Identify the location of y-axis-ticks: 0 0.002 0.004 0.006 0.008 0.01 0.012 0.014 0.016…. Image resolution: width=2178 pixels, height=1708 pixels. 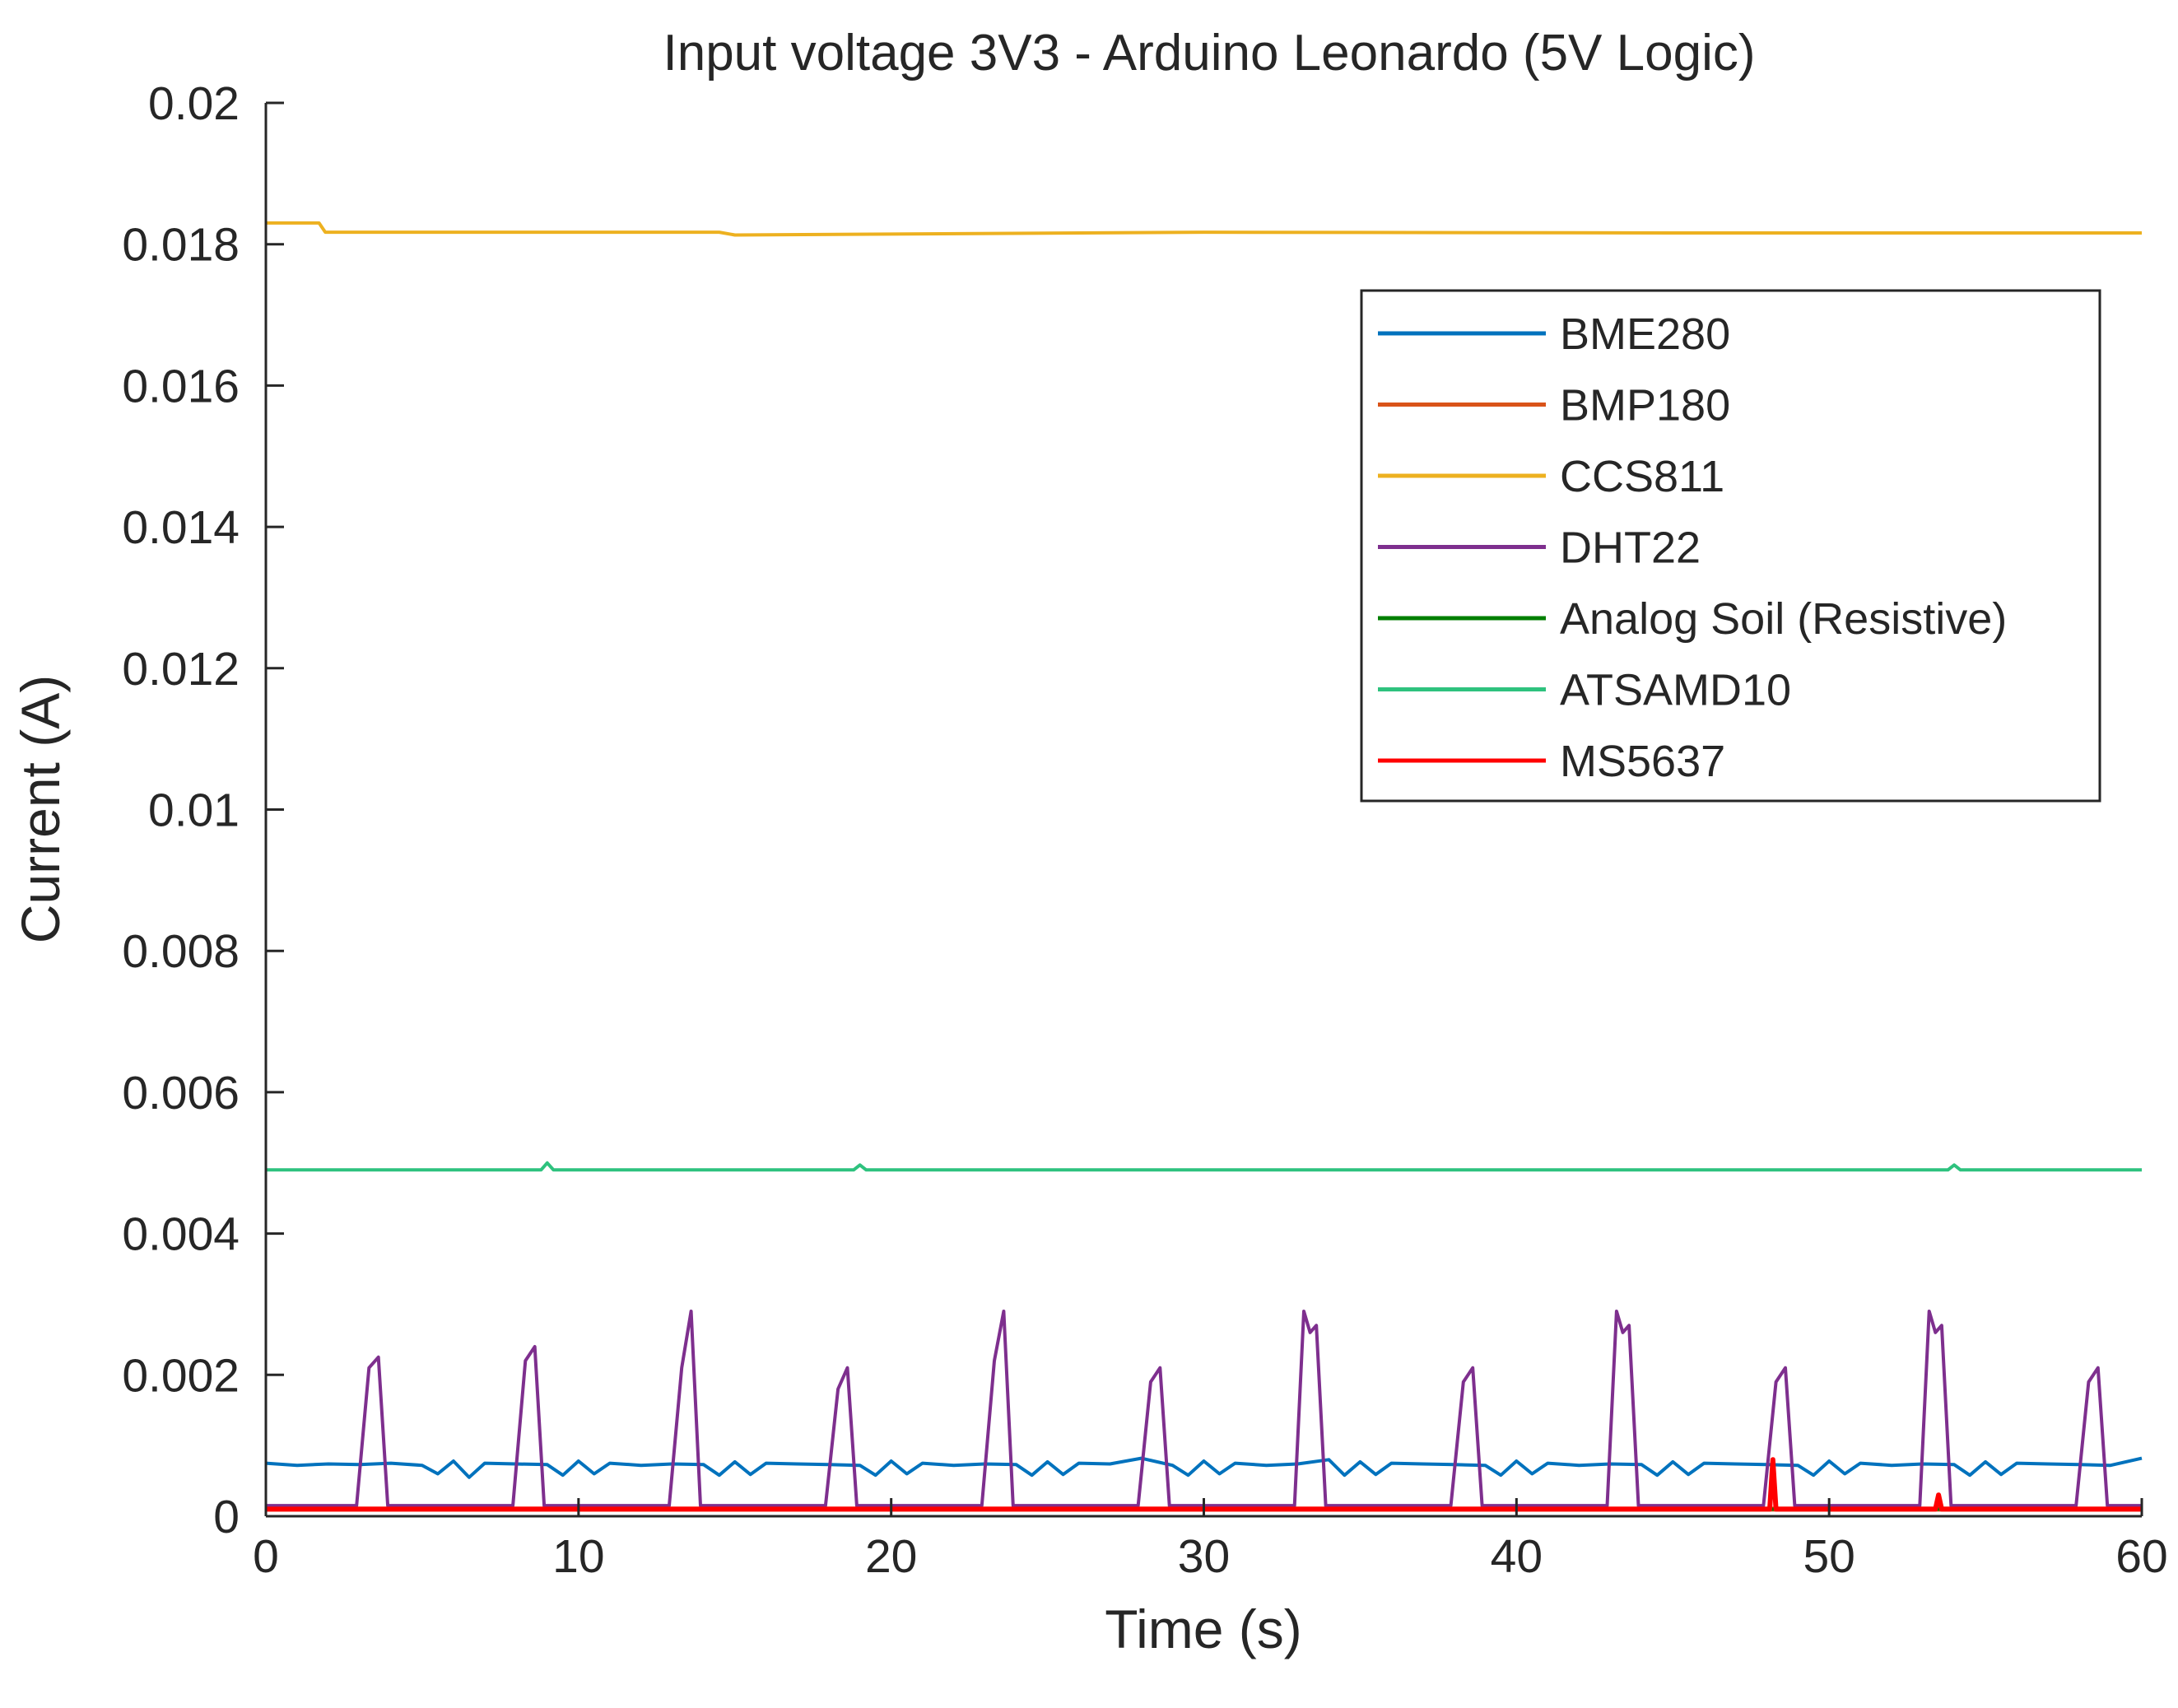
(203, 810).